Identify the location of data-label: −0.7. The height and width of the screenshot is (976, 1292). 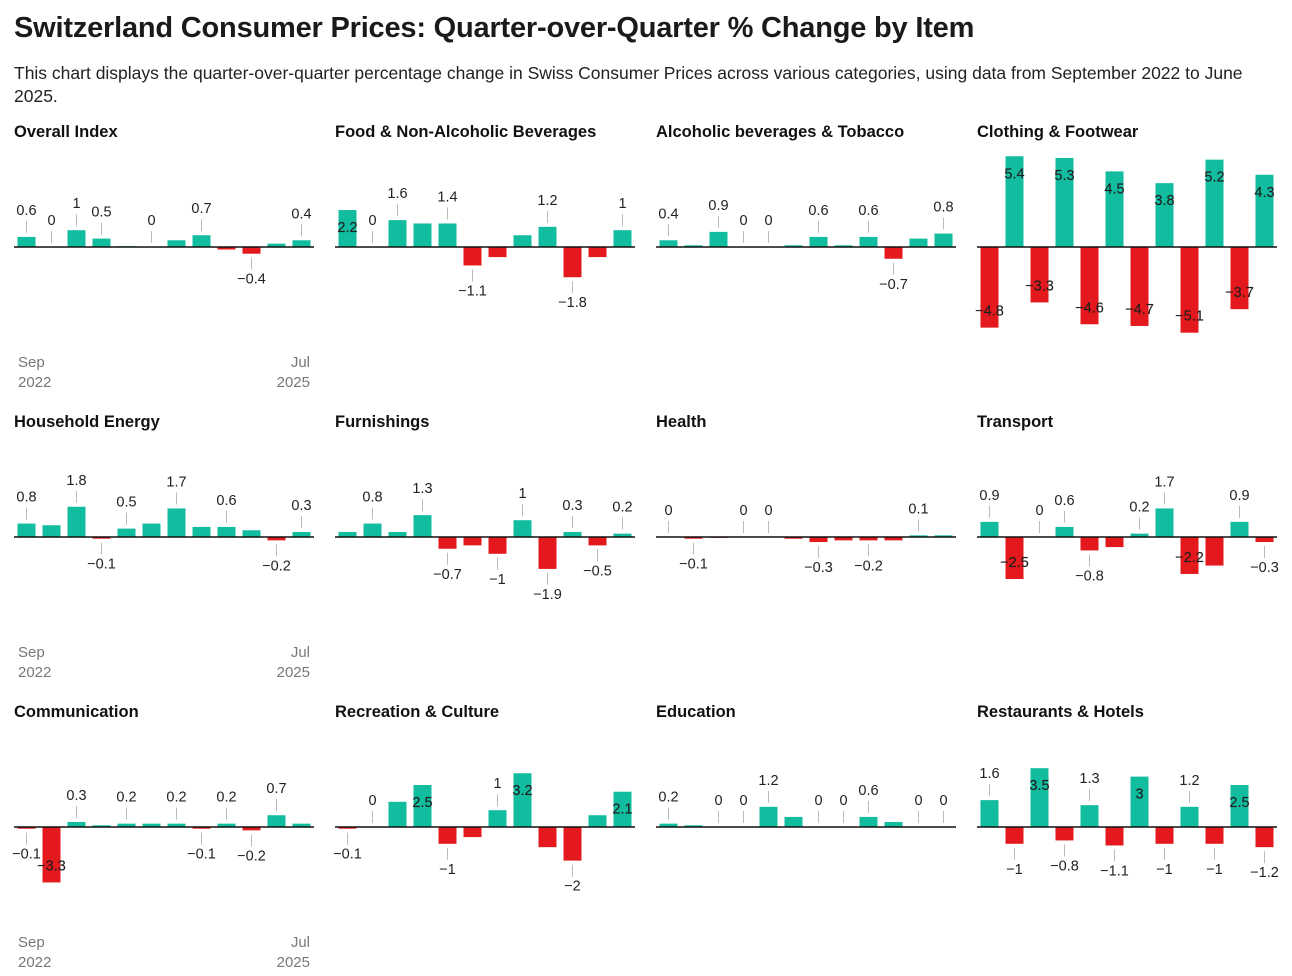
(447, 575).